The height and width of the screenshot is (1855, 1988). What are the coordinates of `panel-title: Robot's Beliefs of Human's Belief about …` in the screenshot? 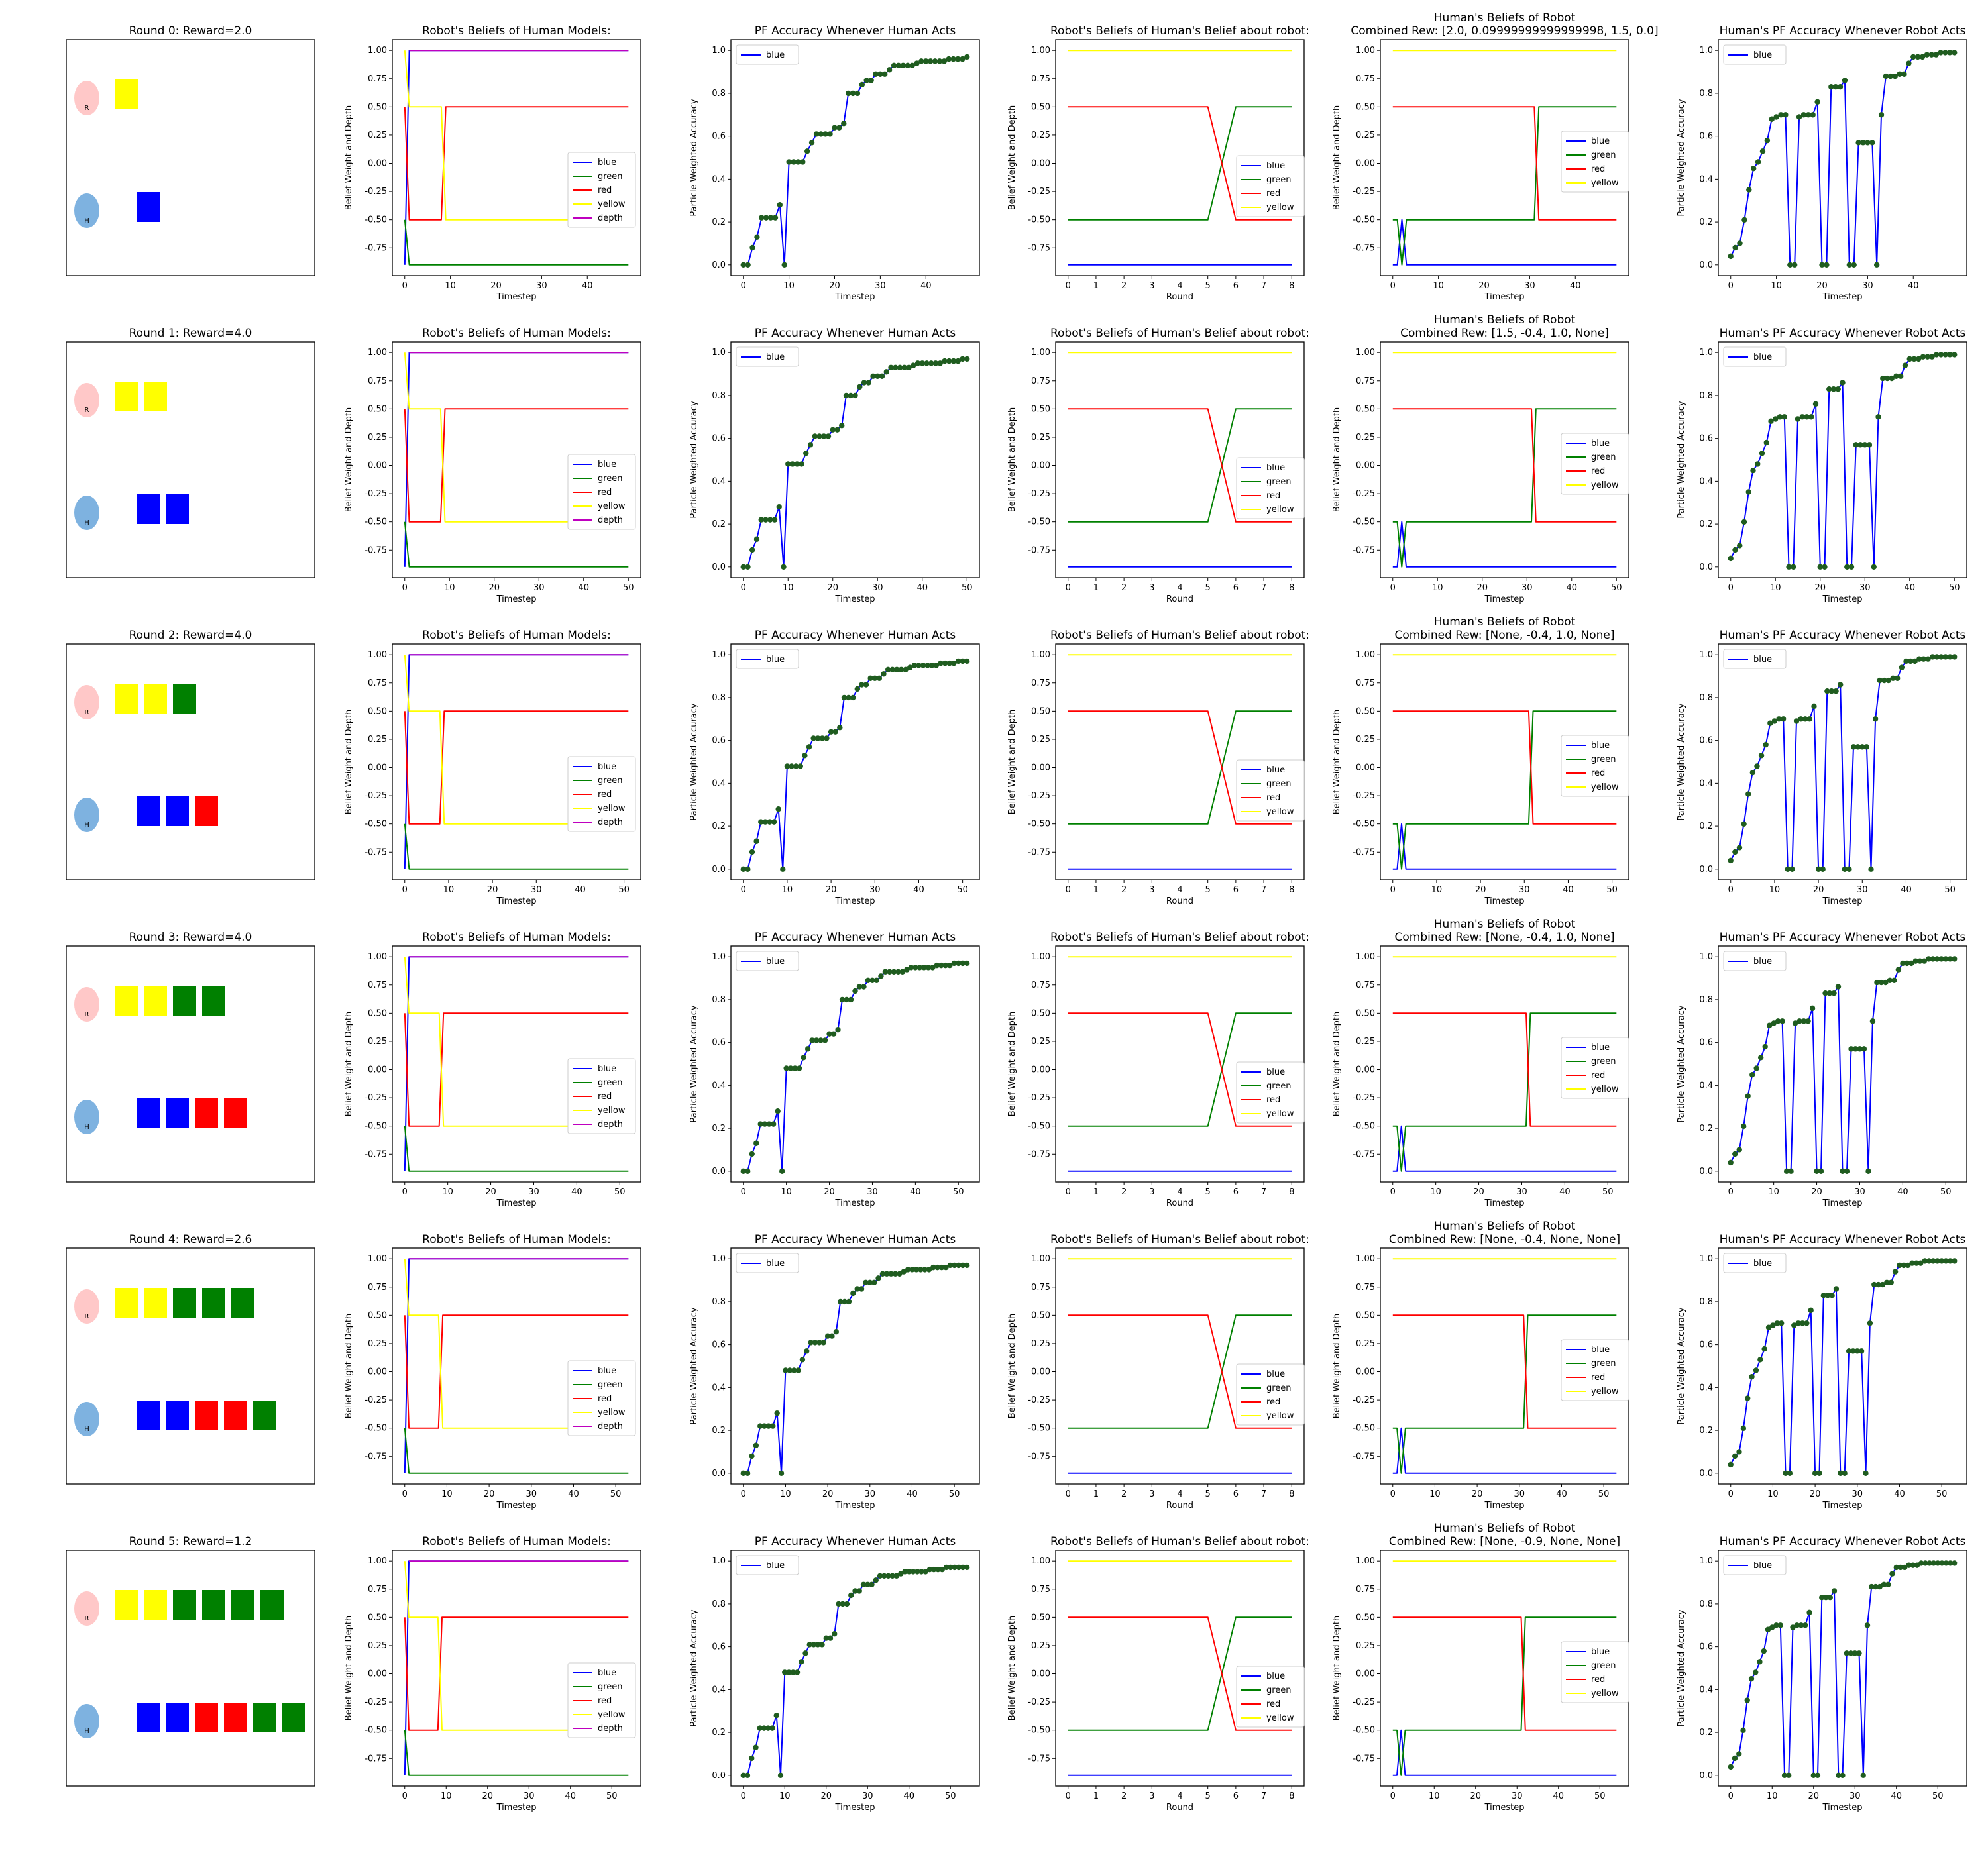 It's located at (1179, 1541).